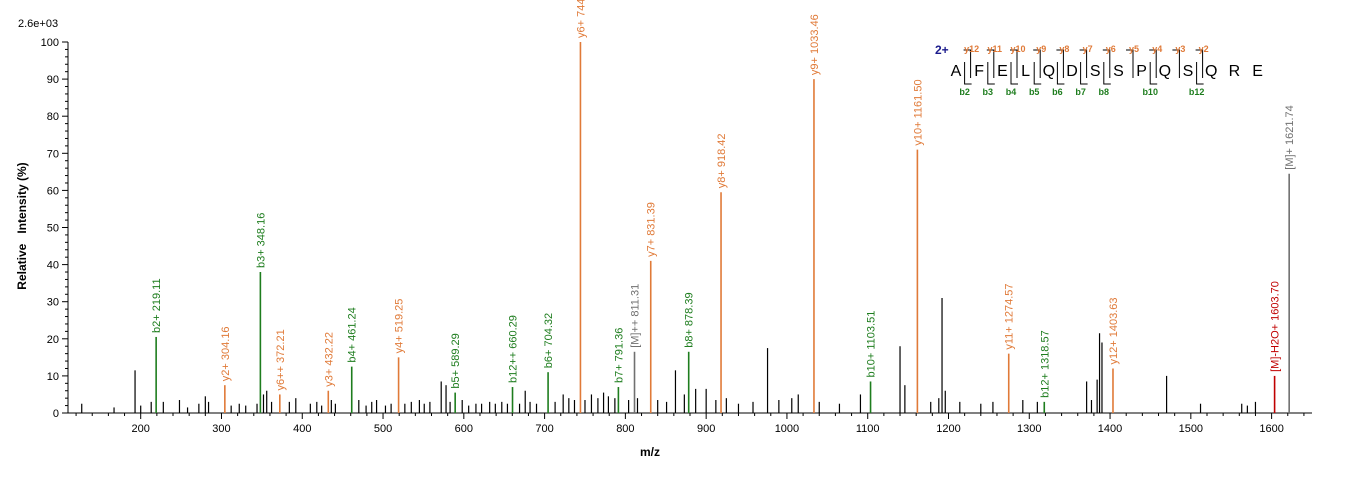 This screenshot has height=478, width=1362. Describe the element at coordinates (456, 360) in the screenshot. I see `peak-label: b5+ 589.29` at that location.